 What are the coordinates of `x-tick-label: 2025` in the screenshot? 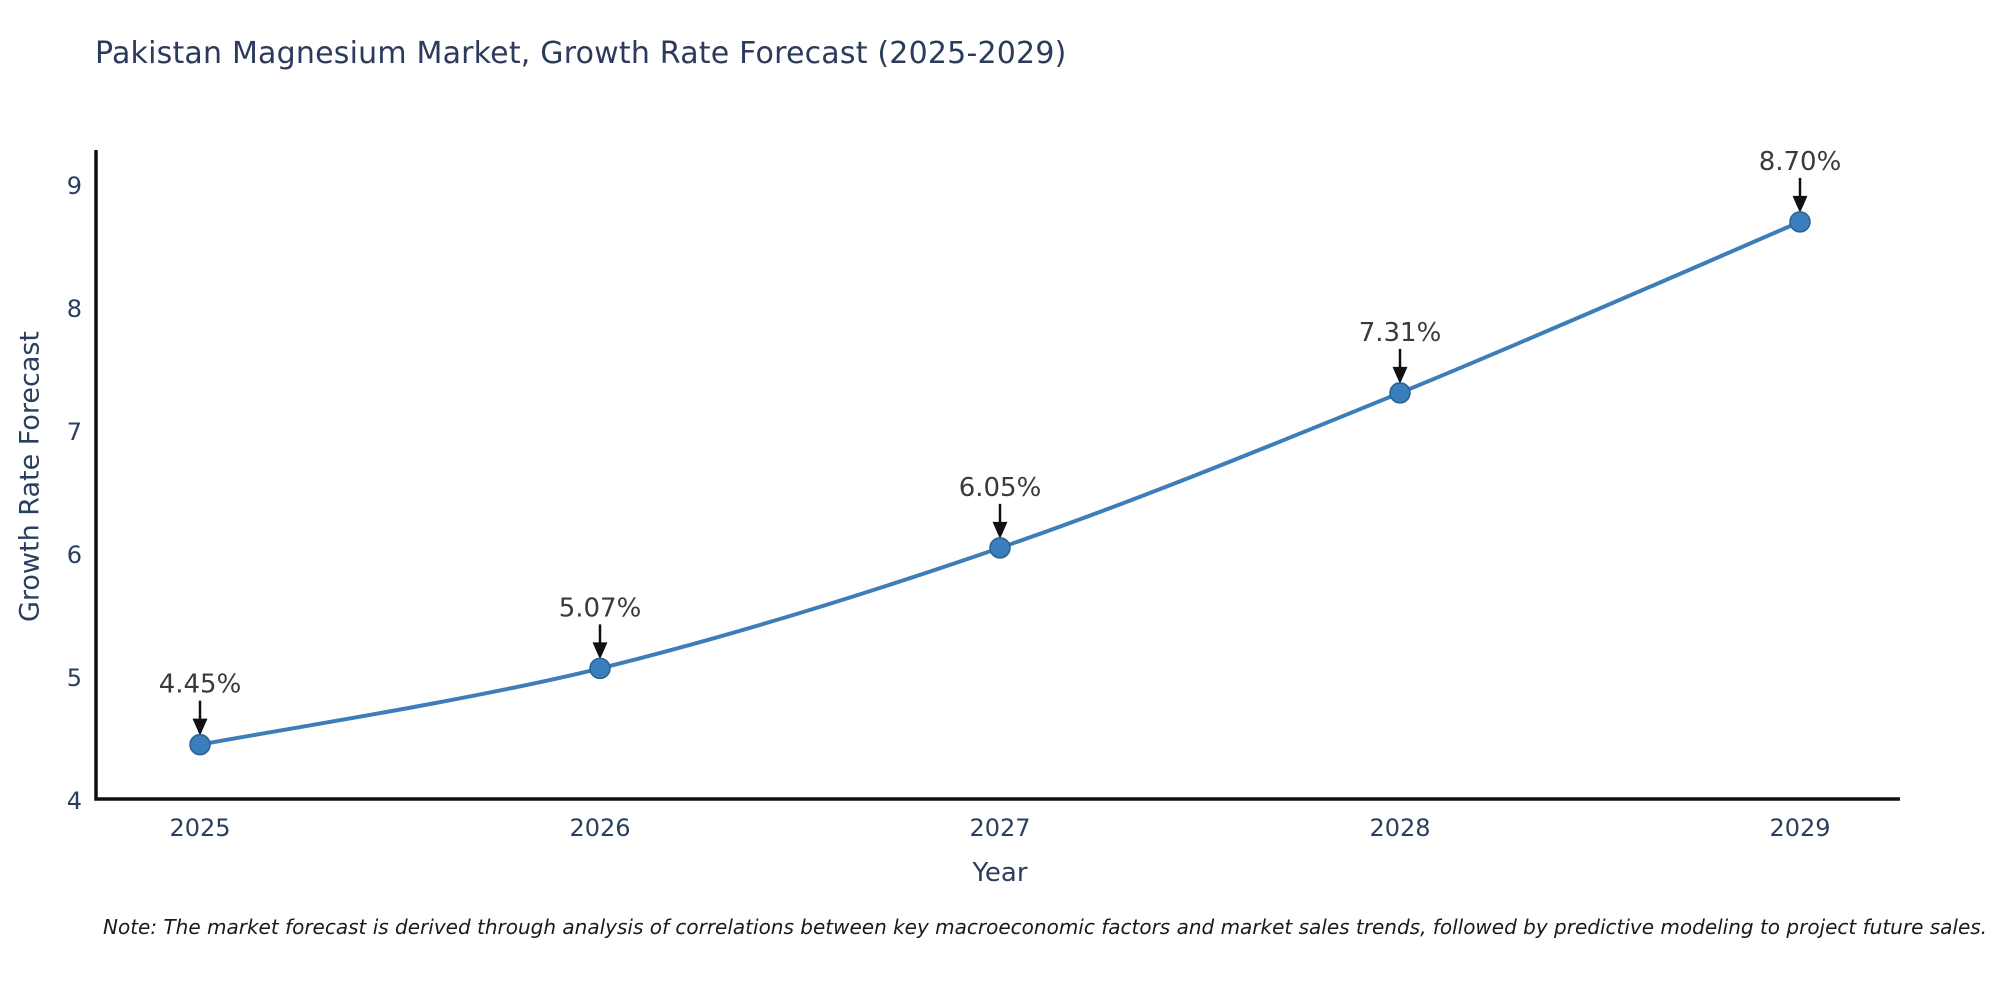 It's located at (199, 828).